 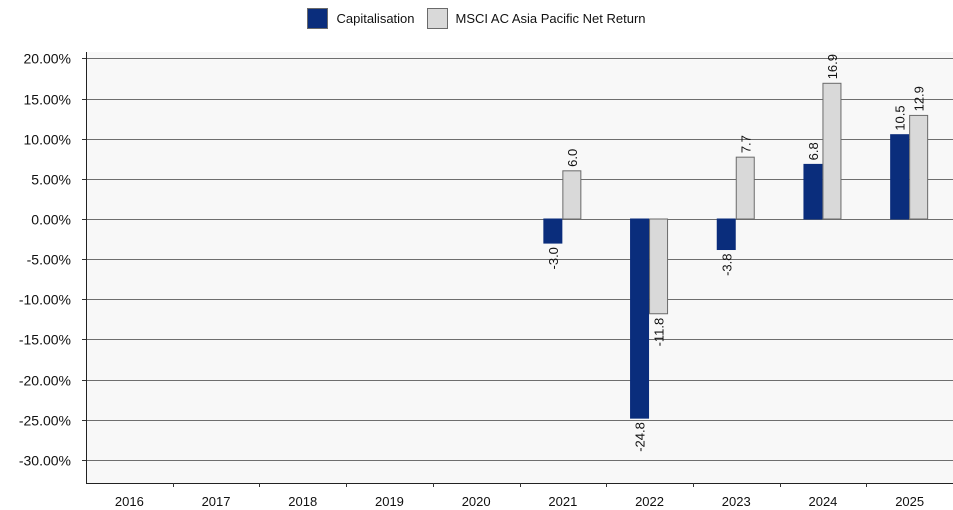 I want to click on x-tick-label: 2020, so click(x=476, y=501).